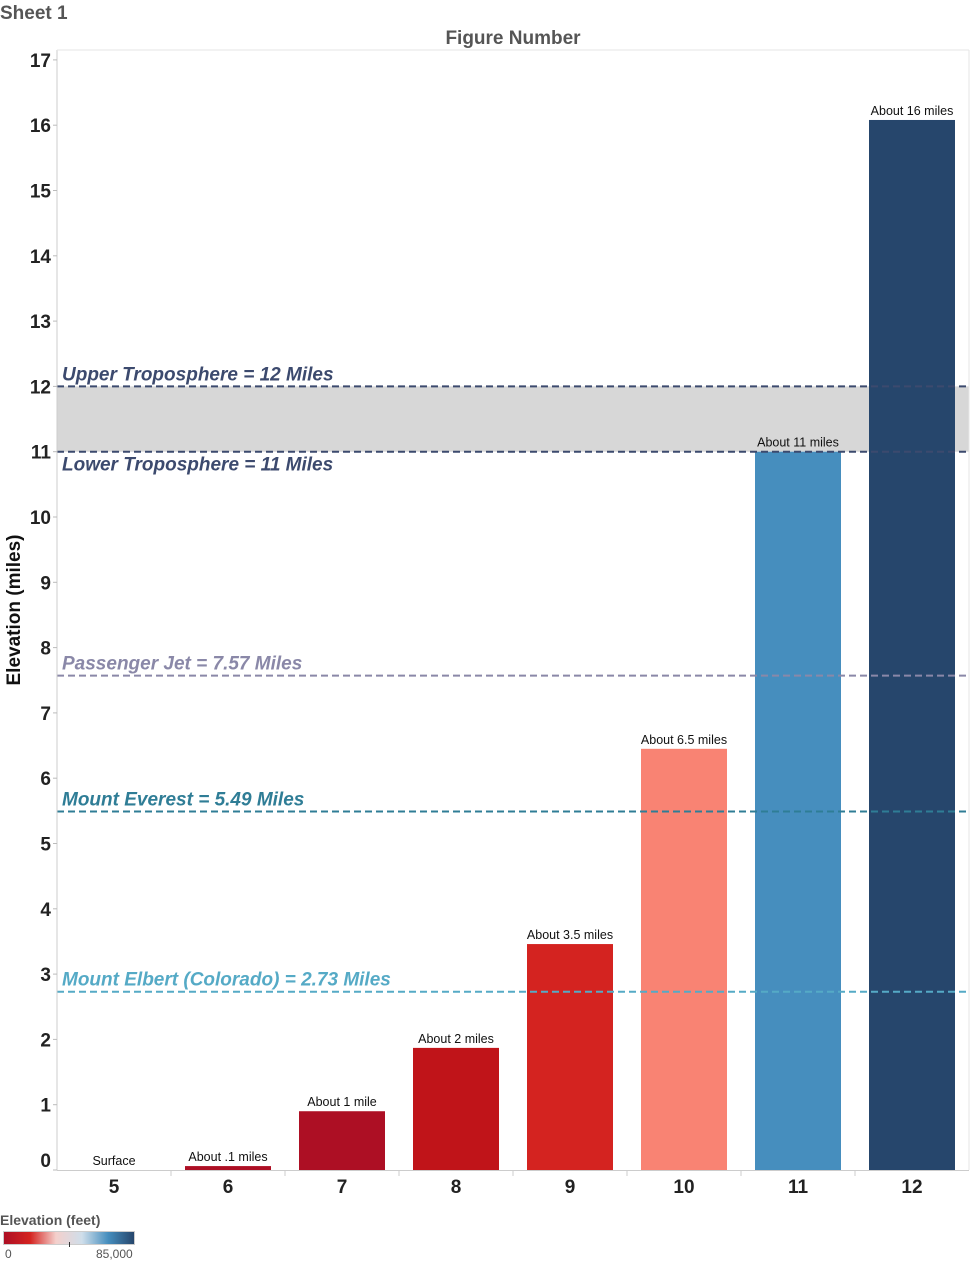  What do you see at coordinates (798, 443) in the screenshot?
I see `data-label-figure-11: About 11 miles` at bounding box center [798, 443].